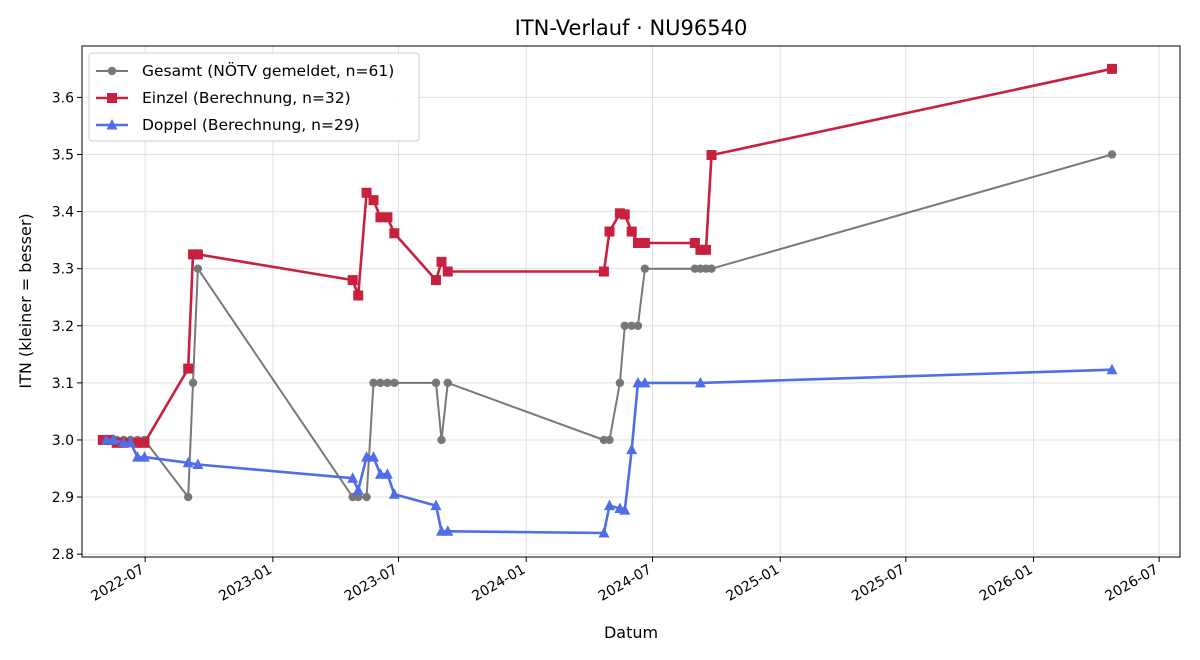 The width and height of the screenshot is (1200, 660). Describe the element at coordinates (63, 98) in the screenshot. I see `y-tick-label: 3.6` at that location.